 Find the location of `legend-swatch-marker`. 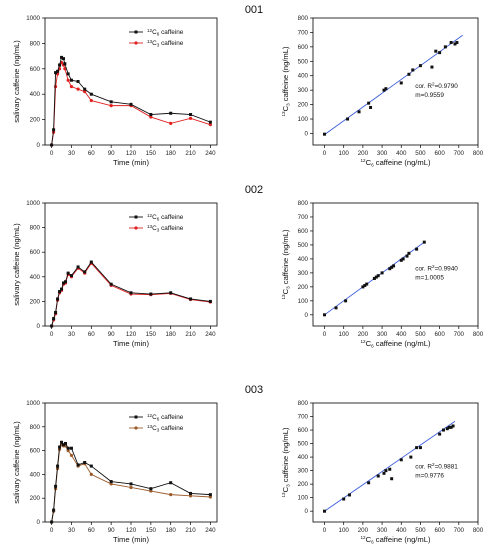

legend-swatch-marker is located at coordinates (136, 417).